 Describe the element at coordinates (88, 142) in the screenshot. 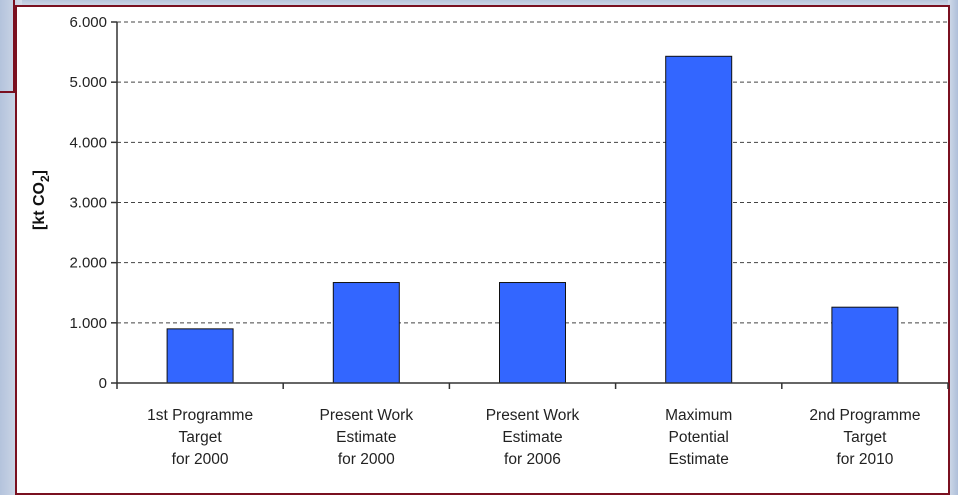

I see `y-tick-label: 4.000` at that location.